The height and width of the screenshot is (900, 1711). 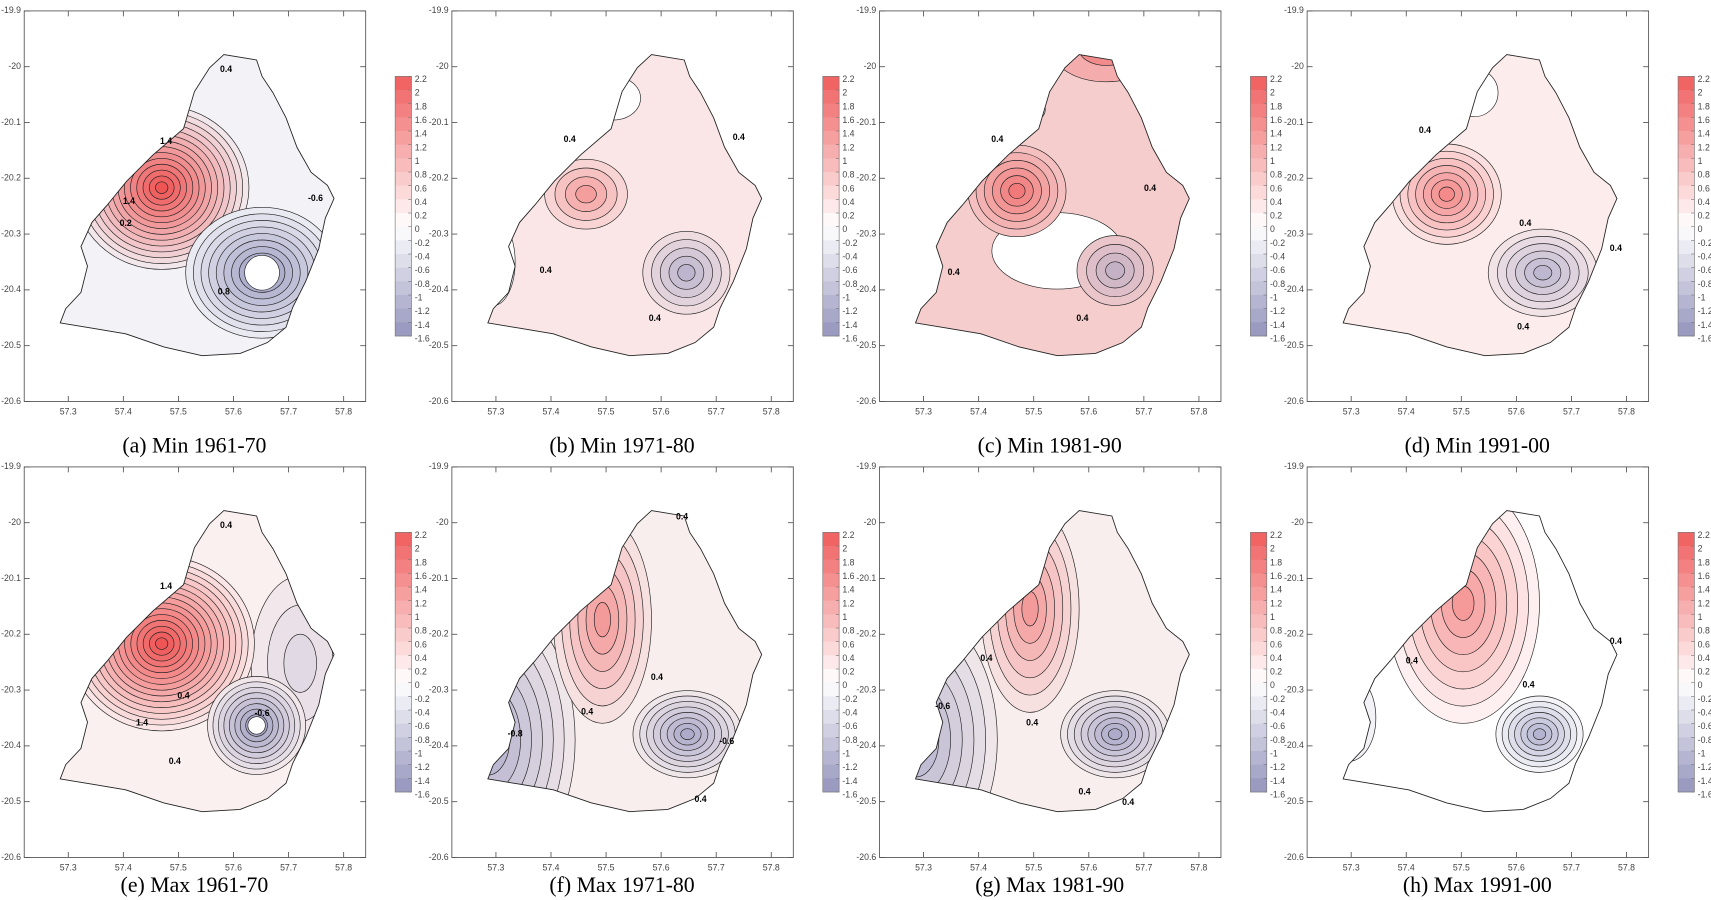 I want to click on colorbar-tick-label: -1.2, so click(x=1277, y=311).